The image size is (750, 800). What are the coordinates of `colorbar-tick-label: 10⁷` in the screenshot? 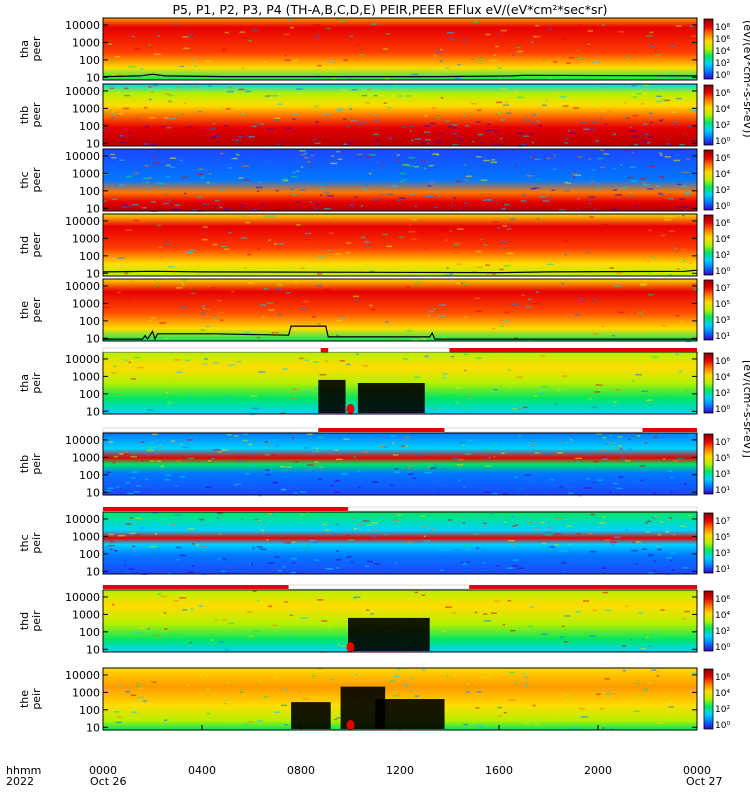 It's located at (722, 289).